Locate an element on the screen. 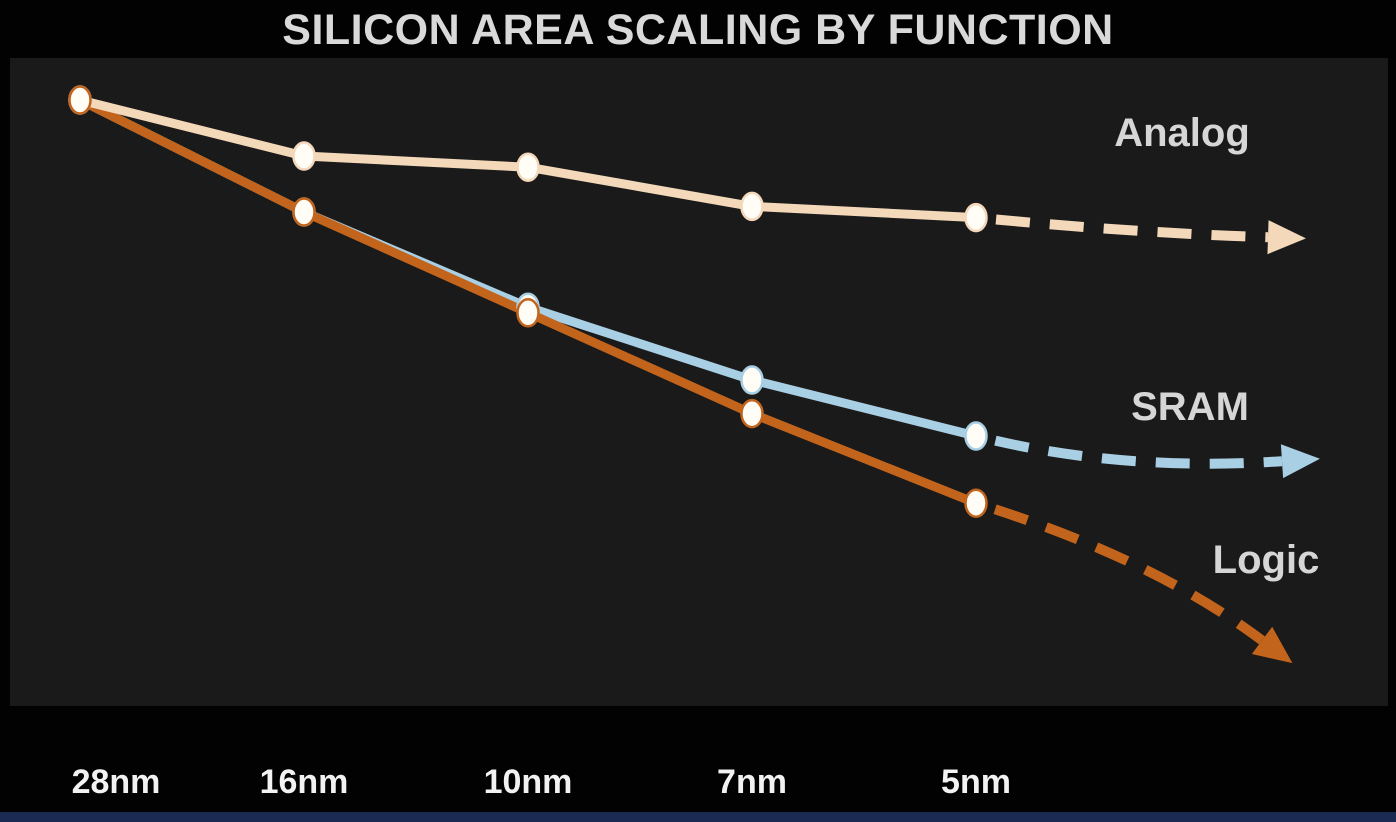 Image resolution: width=1396 pixels, height=822 pixels. data-point-marker-analog-7nm is located at coordinates (752, 206).